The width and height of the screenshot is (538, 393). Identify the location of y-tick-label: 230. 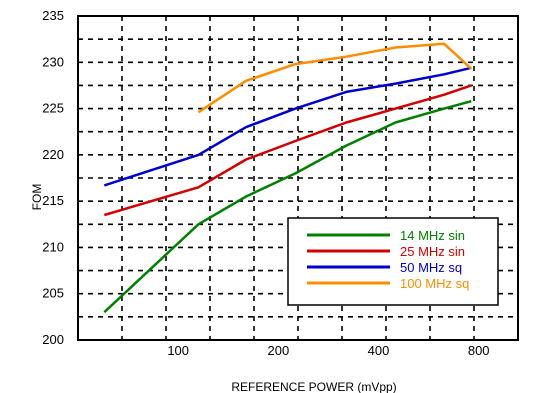
(53, 61).